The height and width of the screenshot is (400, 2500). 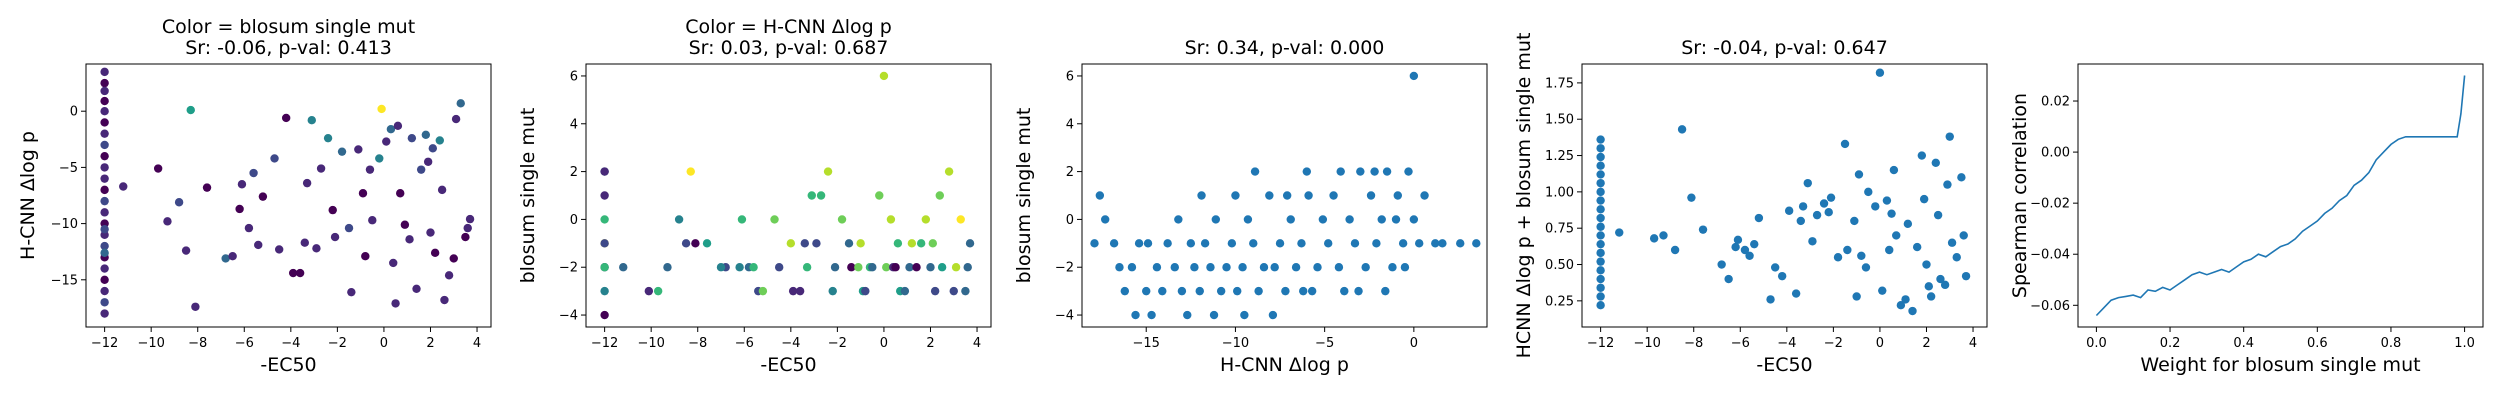 What do you see at coordinates (930, 343) in the screenshot?
I see `x-tick-label: 2` at bounding box center [930, 343].